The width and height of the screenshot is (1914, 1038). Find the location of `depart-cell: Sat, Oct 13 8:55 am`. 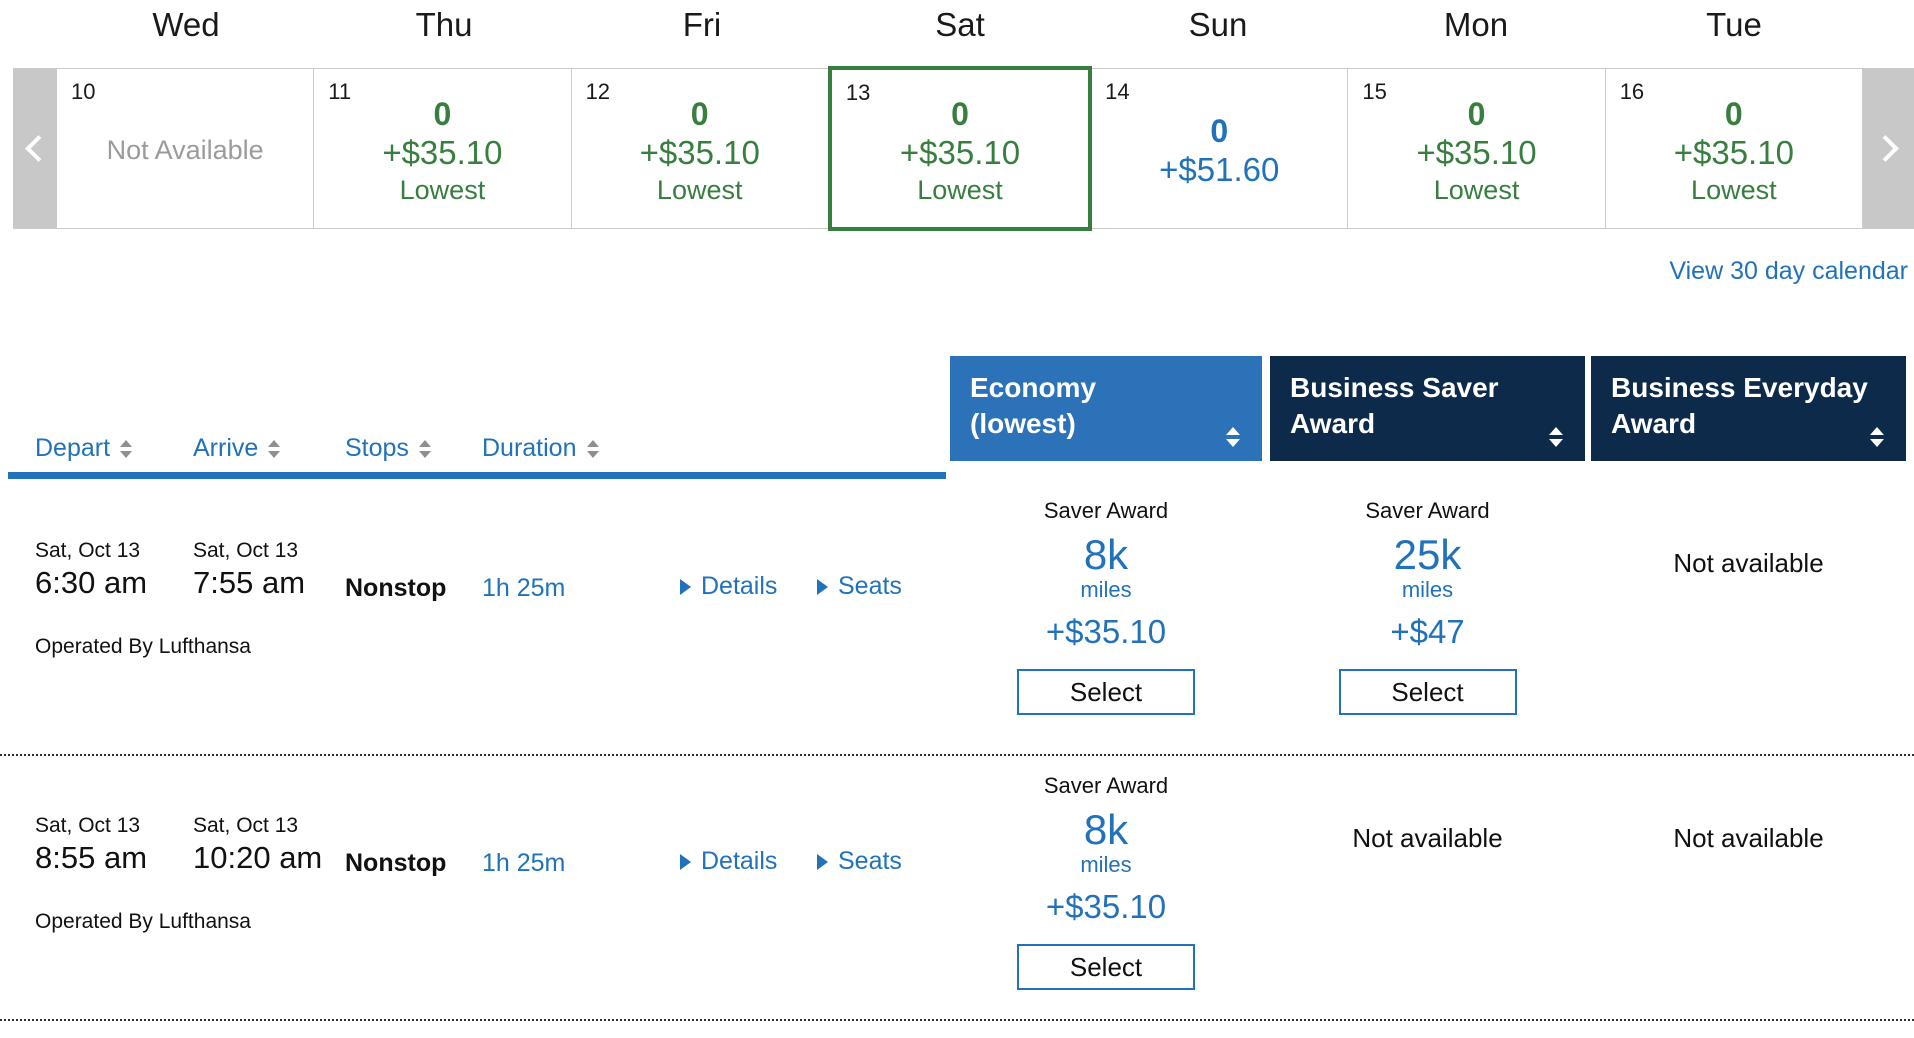

depart-cell: Sat, Oct 13 8:55 am is located at coordinates (91, 845).